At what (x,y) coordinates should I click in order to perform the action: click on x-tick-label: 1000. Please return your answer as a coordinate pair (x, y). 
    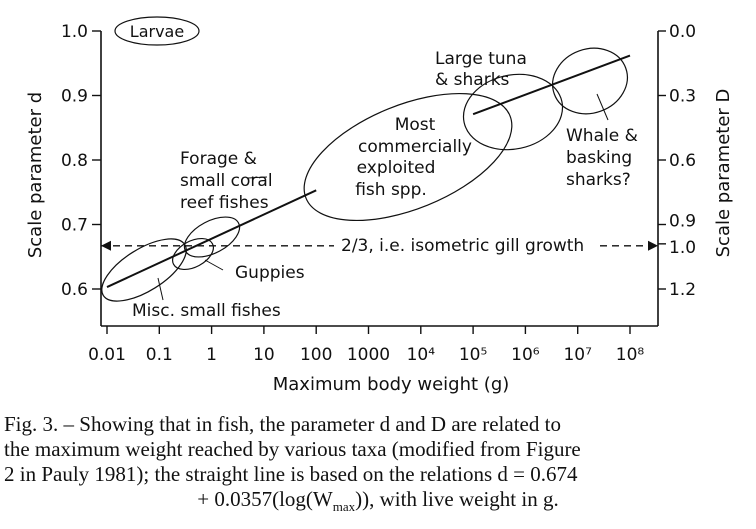
    Looking at the image, I should click on (368, 355).